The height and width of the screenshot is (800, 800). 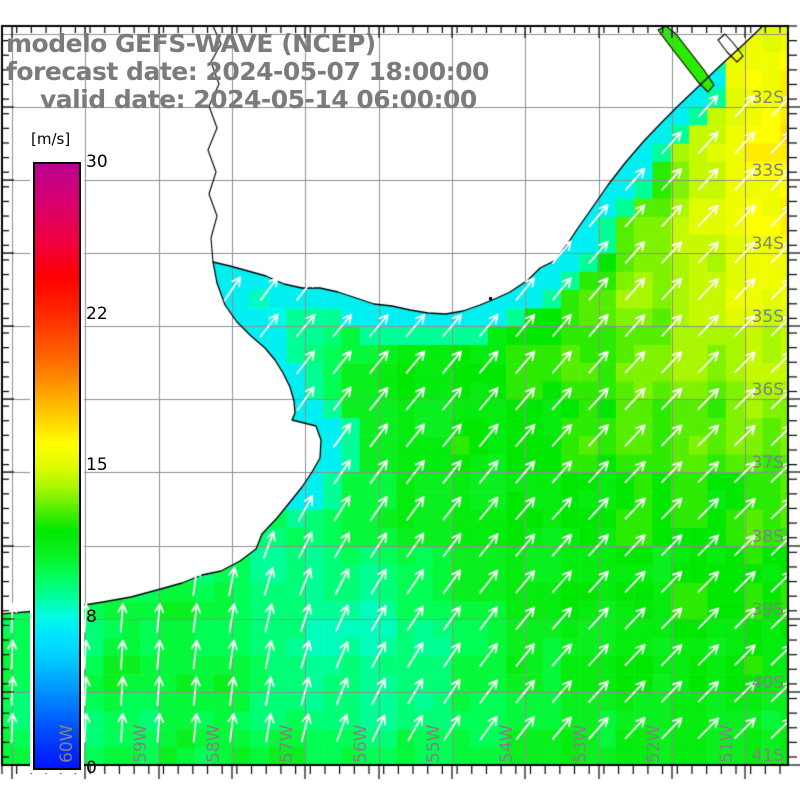 What do you see at coordinates (767, 756) in the screenshot?
I see `lat-label-41s: 41S` at bounding box center [767, 756].